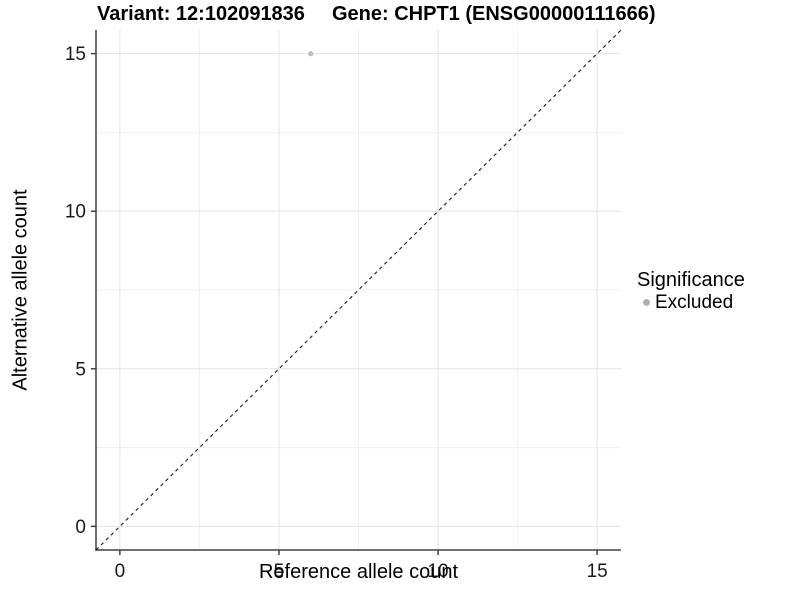  Describe the element at coordinates (597, 571) in the screenshot. I see `x-tick-label: 15` at that location.